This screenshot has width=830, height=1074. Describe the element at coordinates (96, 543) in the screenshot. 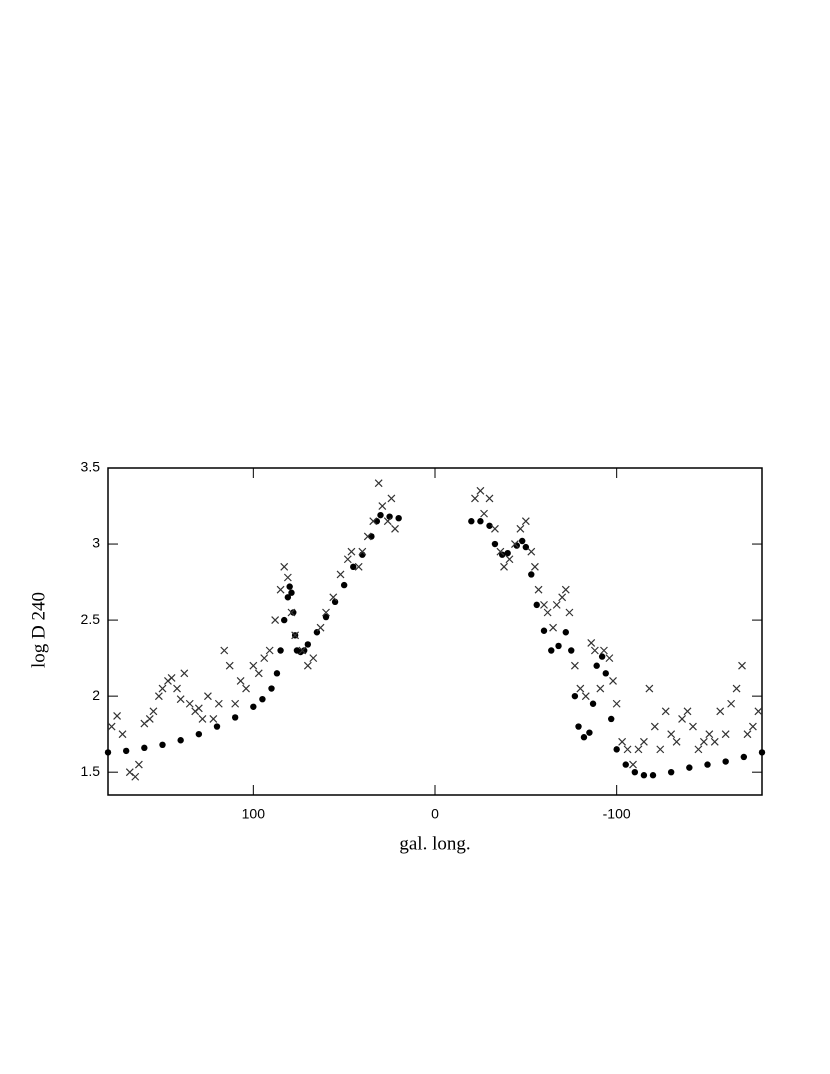

I see `y-tick-label: 3` at that location.